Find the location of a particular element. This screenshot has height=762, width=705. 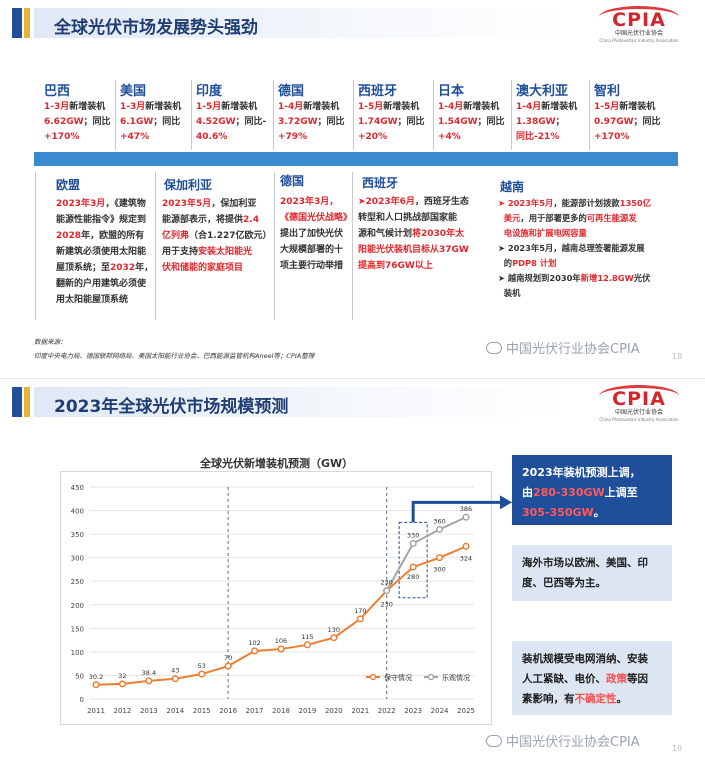

page-title: 全球光伏市场发展势头强劲 is located at coordinates (156, 28).